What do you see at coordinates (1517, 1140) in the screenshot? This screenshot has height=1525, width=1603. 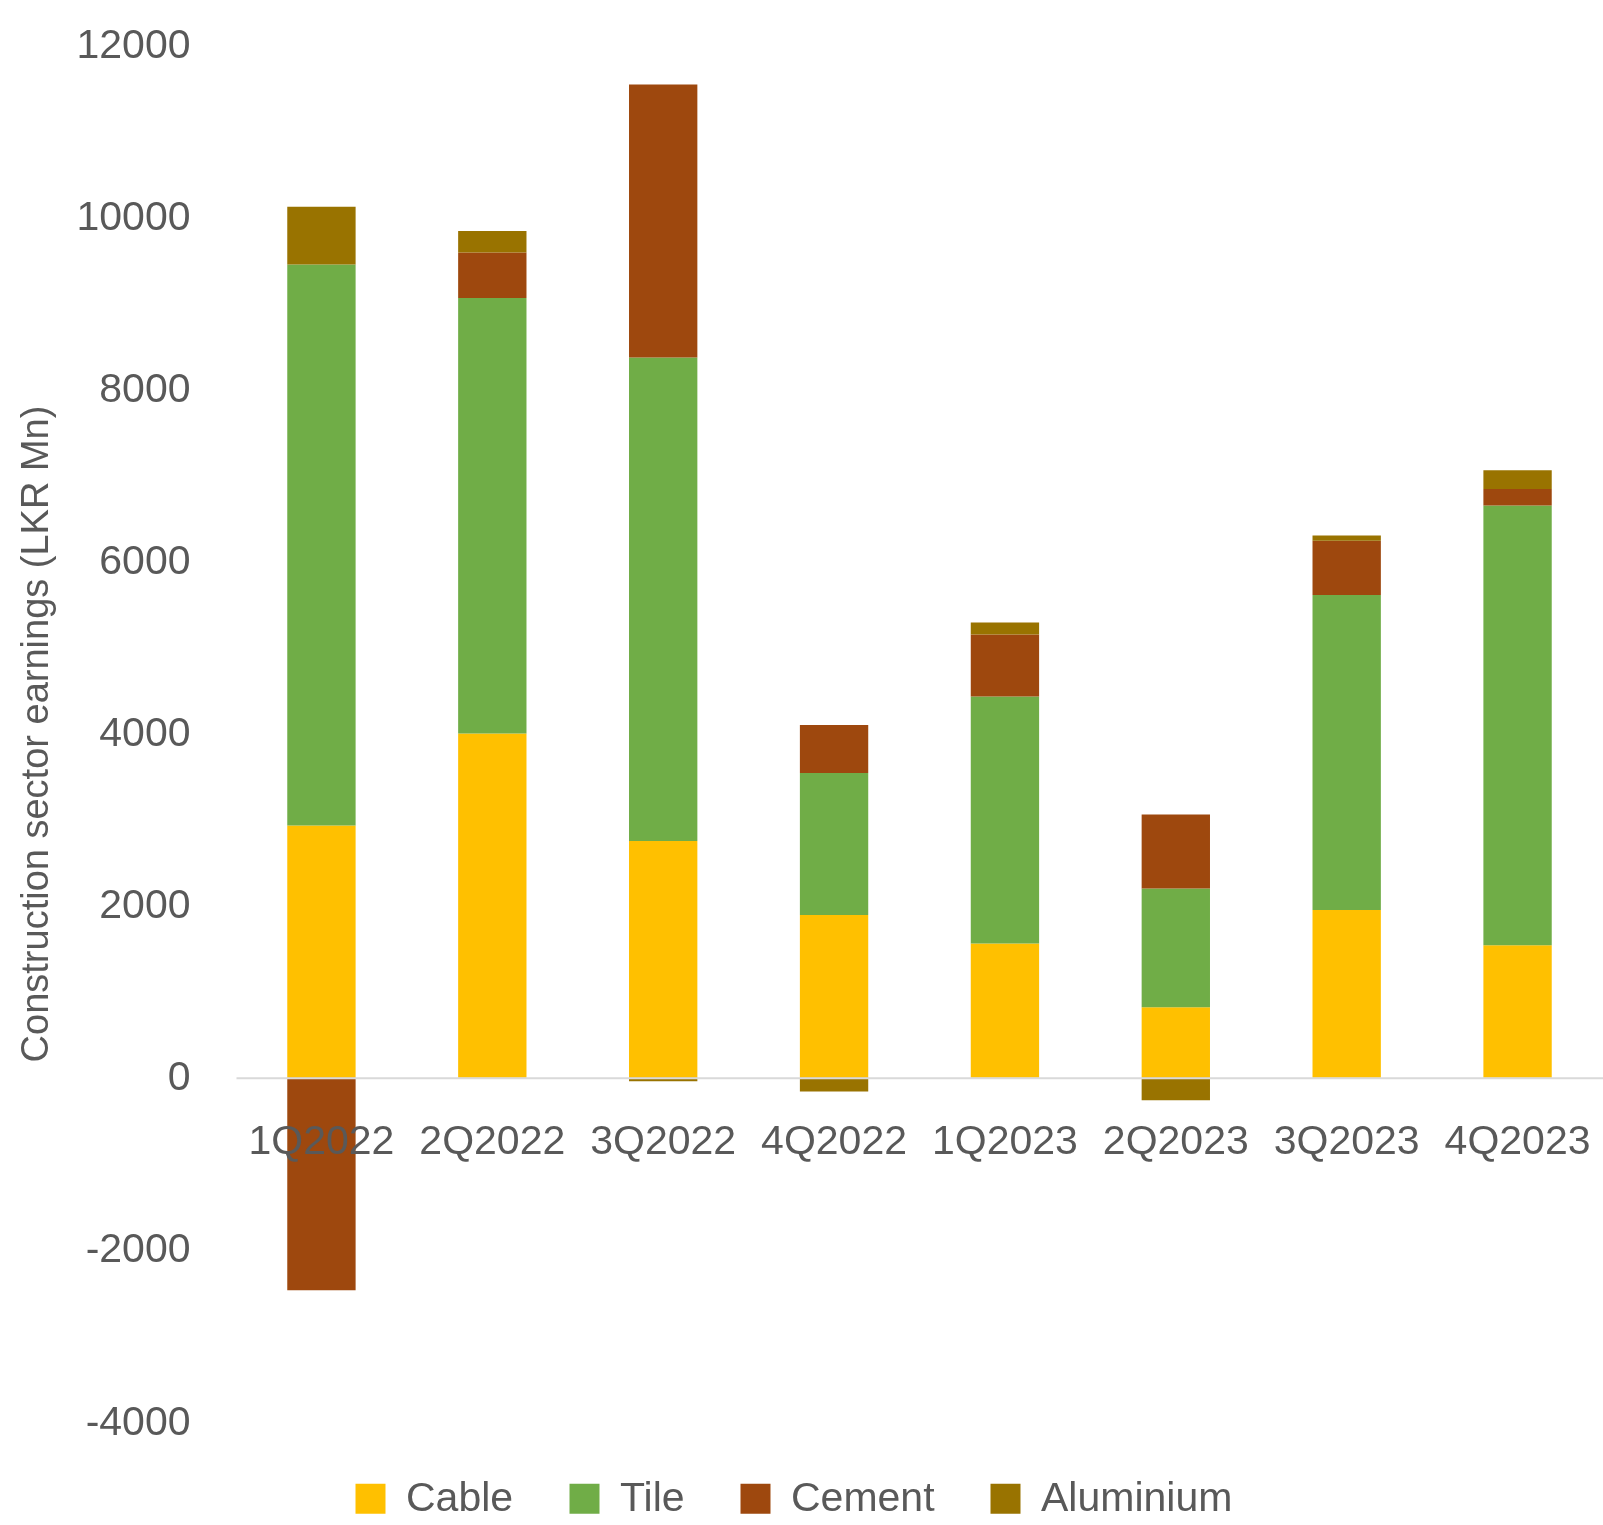 I see `x-tick-label: 4Q2023` at bounding box center [1517, 1140].